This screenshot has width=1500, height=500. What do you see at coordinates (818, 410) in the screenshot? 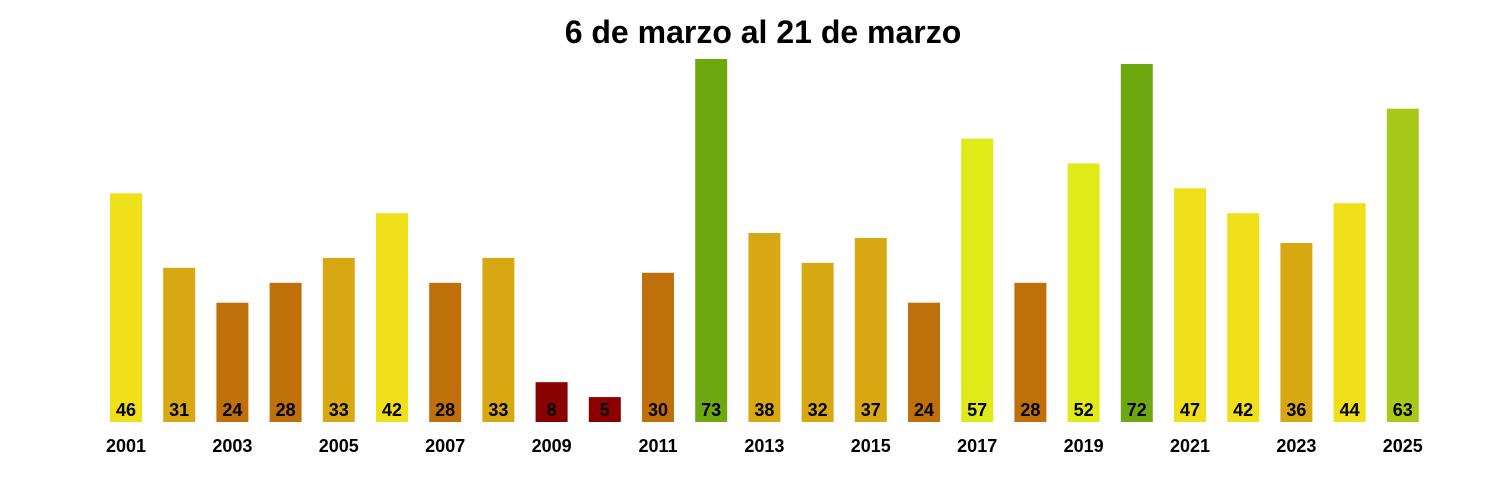
I see `value-label-2014: 32` at bounding box center [818, 410].